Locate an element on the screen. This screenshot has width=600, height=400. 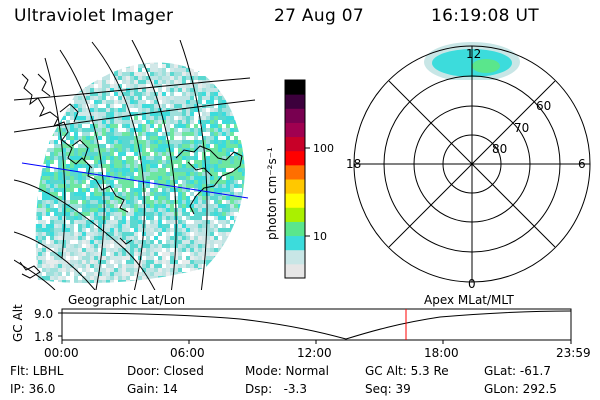
color-bar-frame is located at coordinates (295, 179).